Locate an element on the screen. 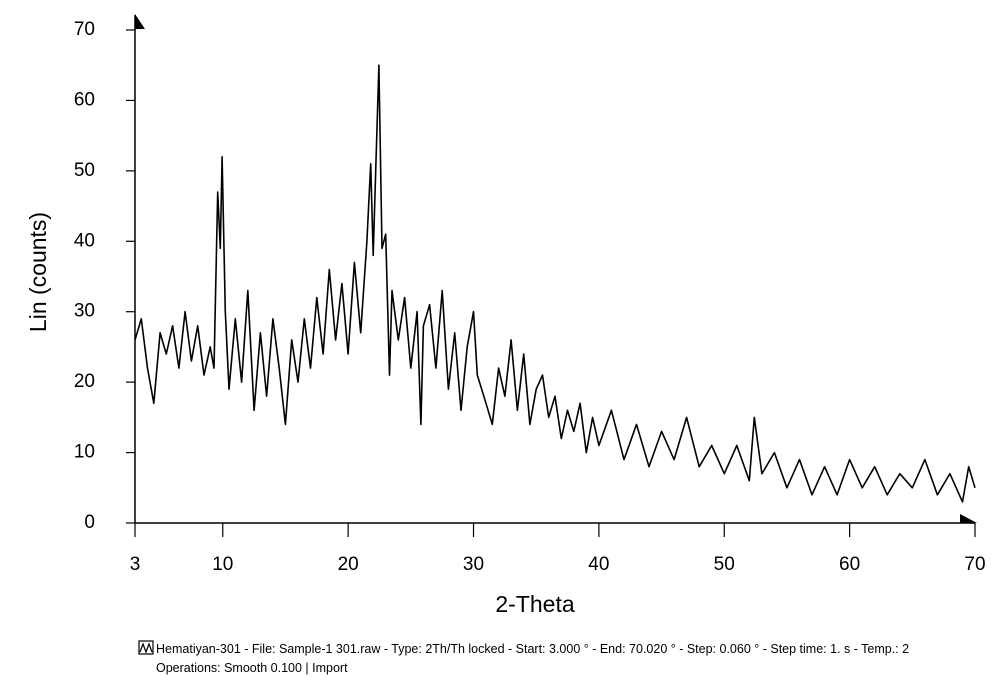 This screenshot has height=693, width=1000. x-tick-label: 10 is located at coordinates (222, 564).